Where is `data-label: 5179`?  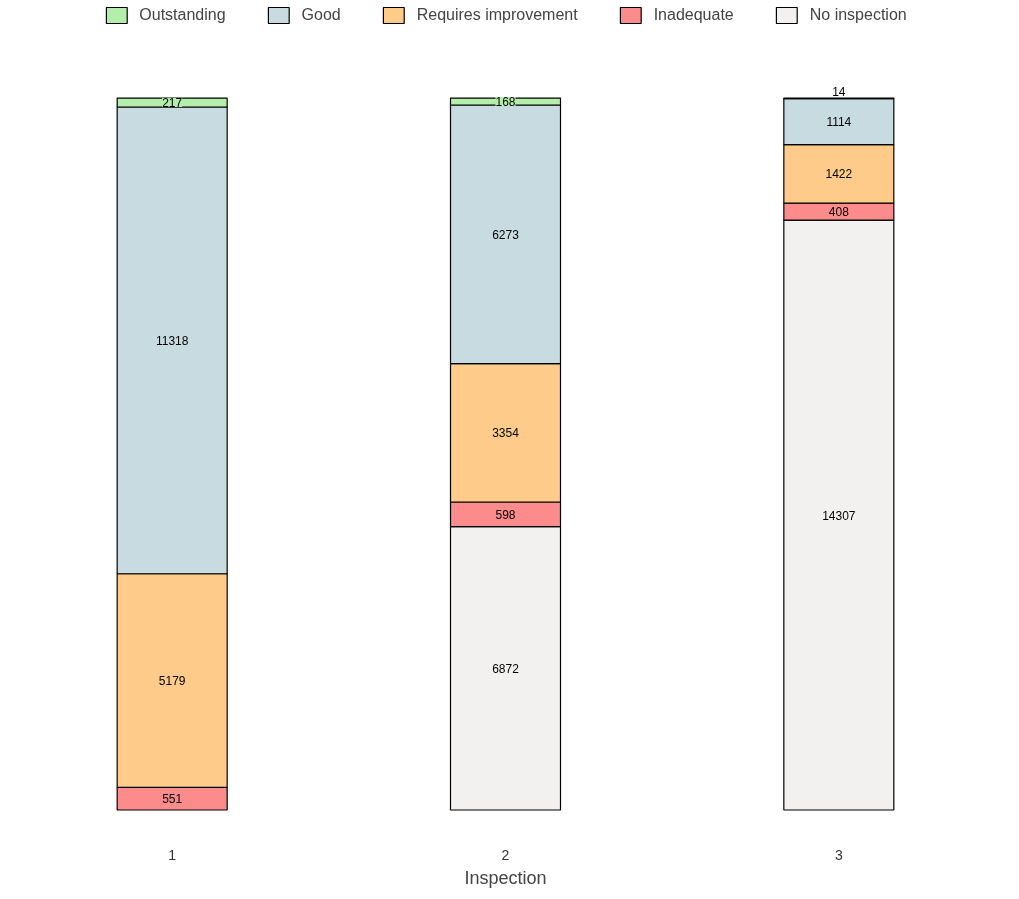
data-label: 5179 is located at coordinates (172, 681).